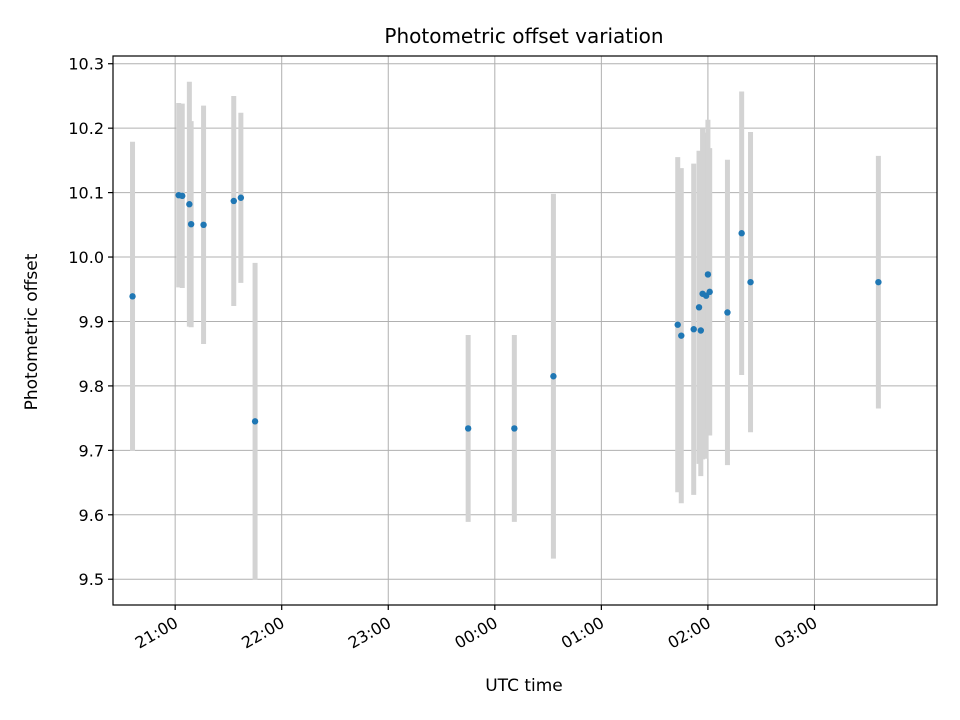 This screenshot has width=960, height=720. I want to click on y-tick-label: 10.2, so click(86, 128).